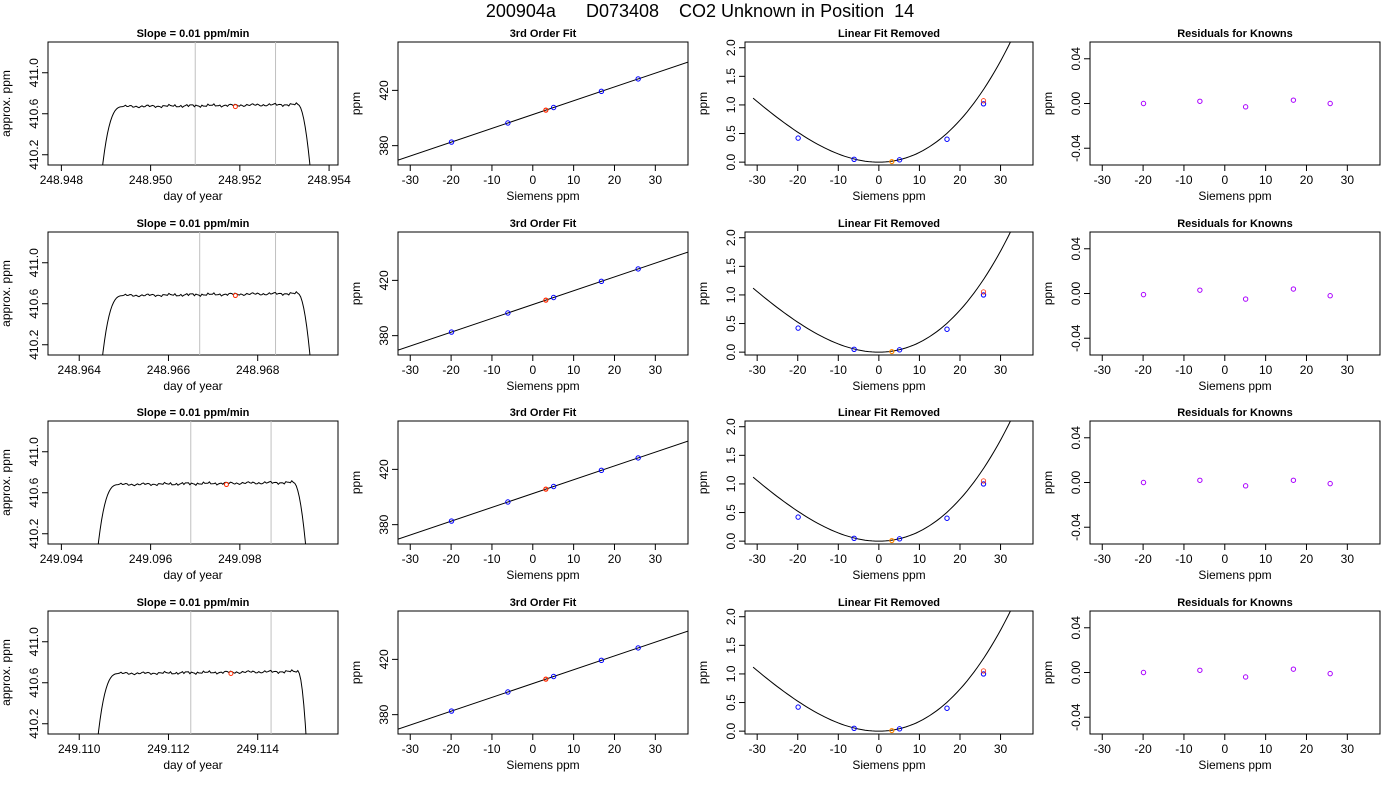  Describe the element at coordinates (1076, 482) in the screenshot. I see `y-tick-label: 0.00` at that location.